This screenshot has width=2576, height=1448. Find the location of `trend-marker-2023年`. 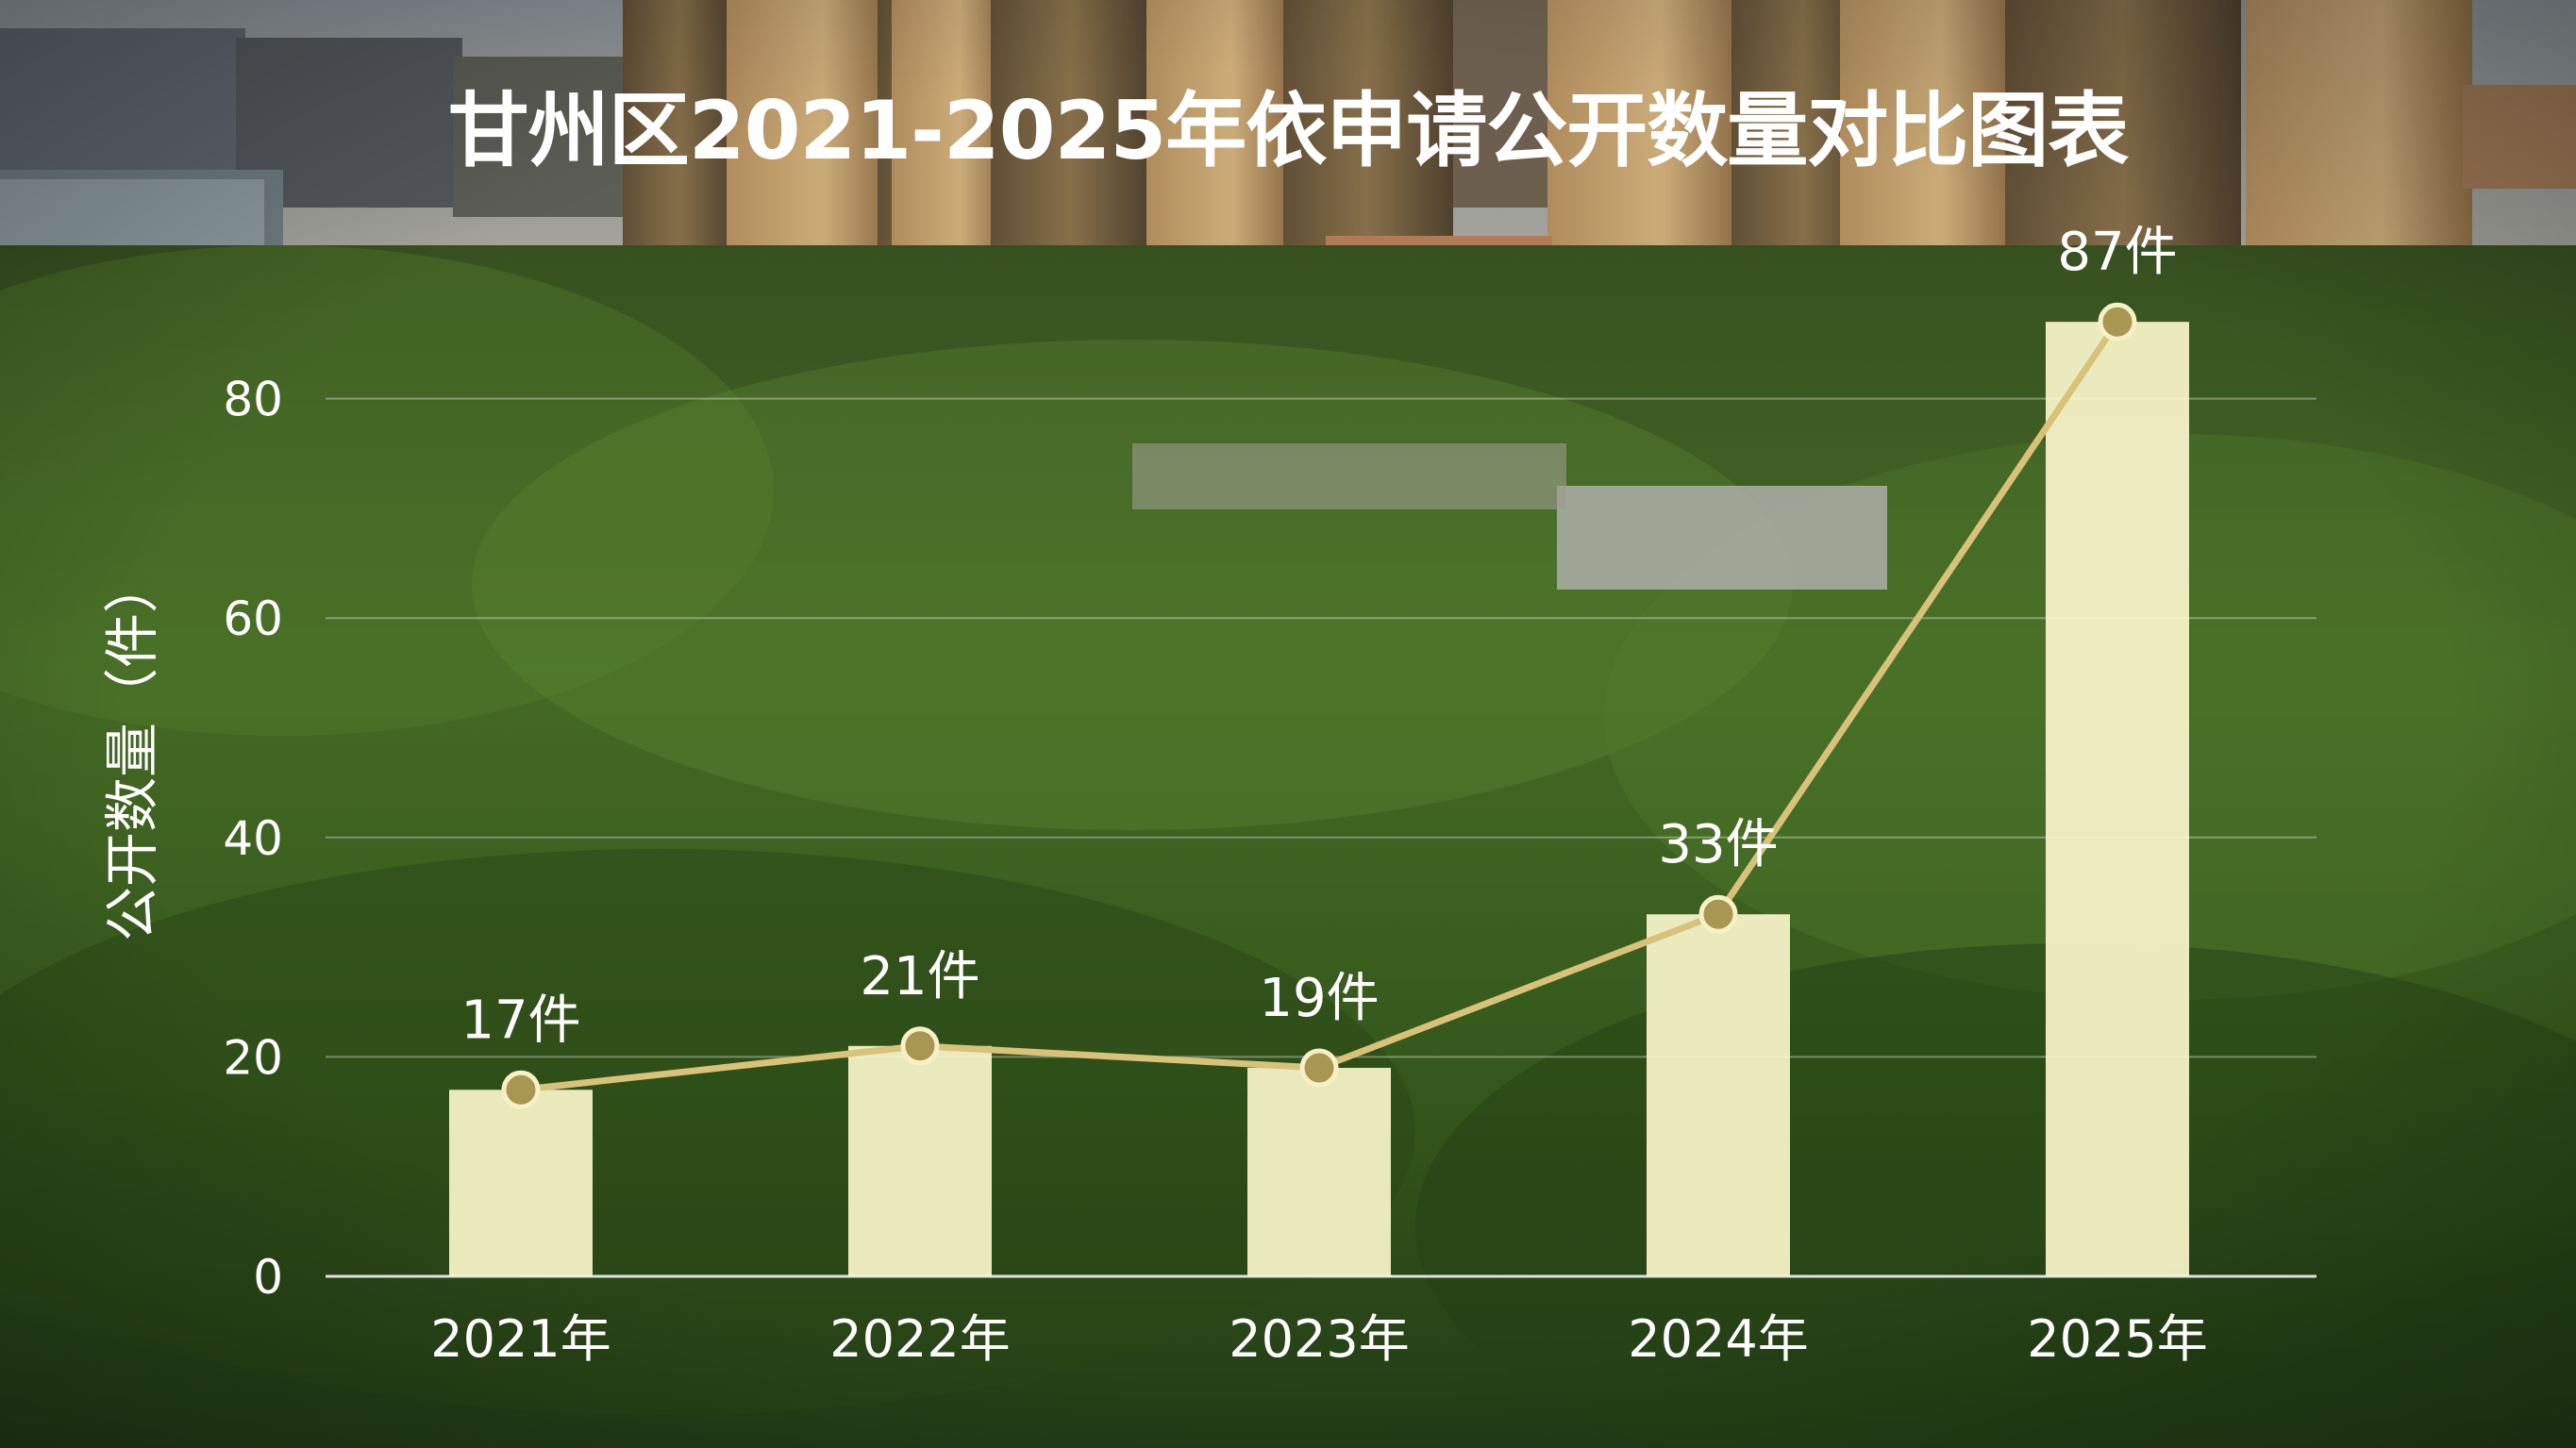

trend-marker-2023年 is located at coordinates (1319, 1068).